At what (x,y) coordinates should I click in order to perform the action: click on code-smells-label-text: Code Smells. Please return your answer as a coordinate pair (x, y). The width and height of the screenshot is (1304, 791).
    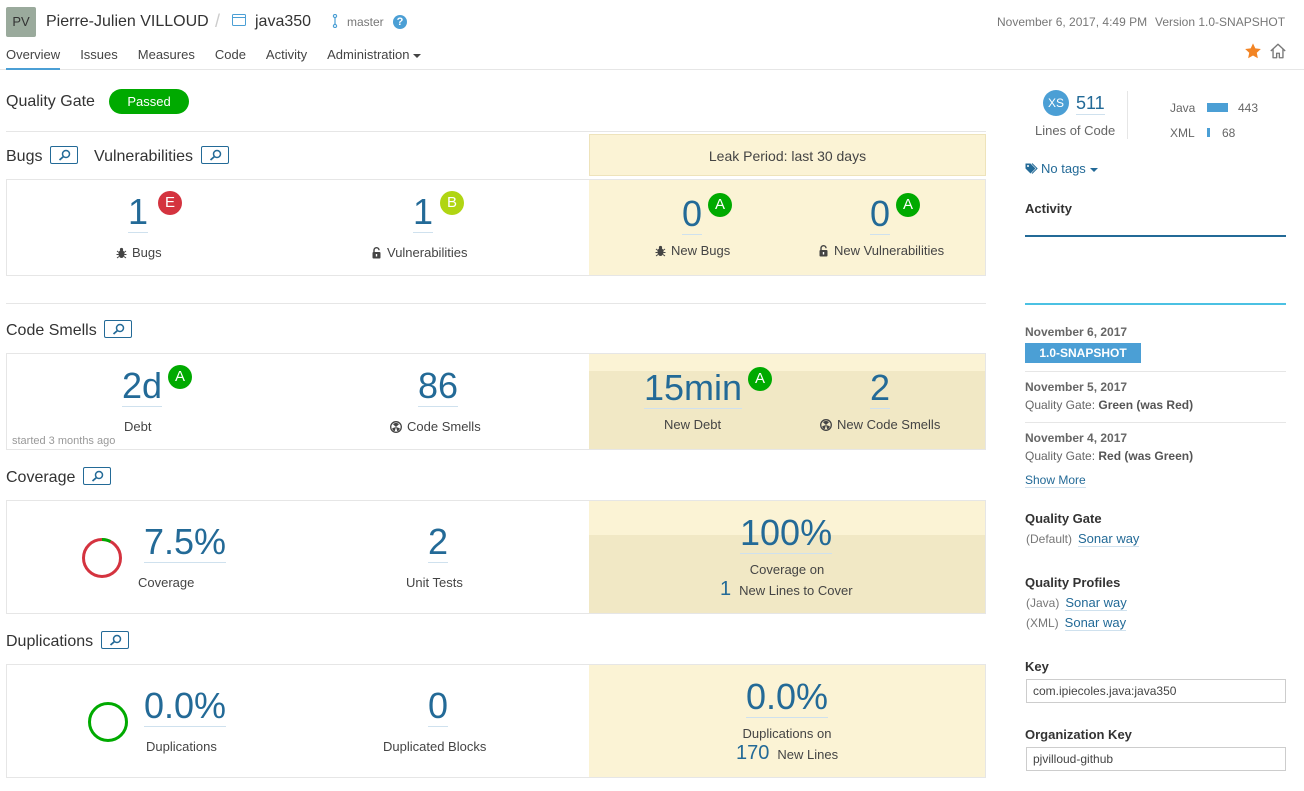
    Looking at the image, I should click on (444, 426).